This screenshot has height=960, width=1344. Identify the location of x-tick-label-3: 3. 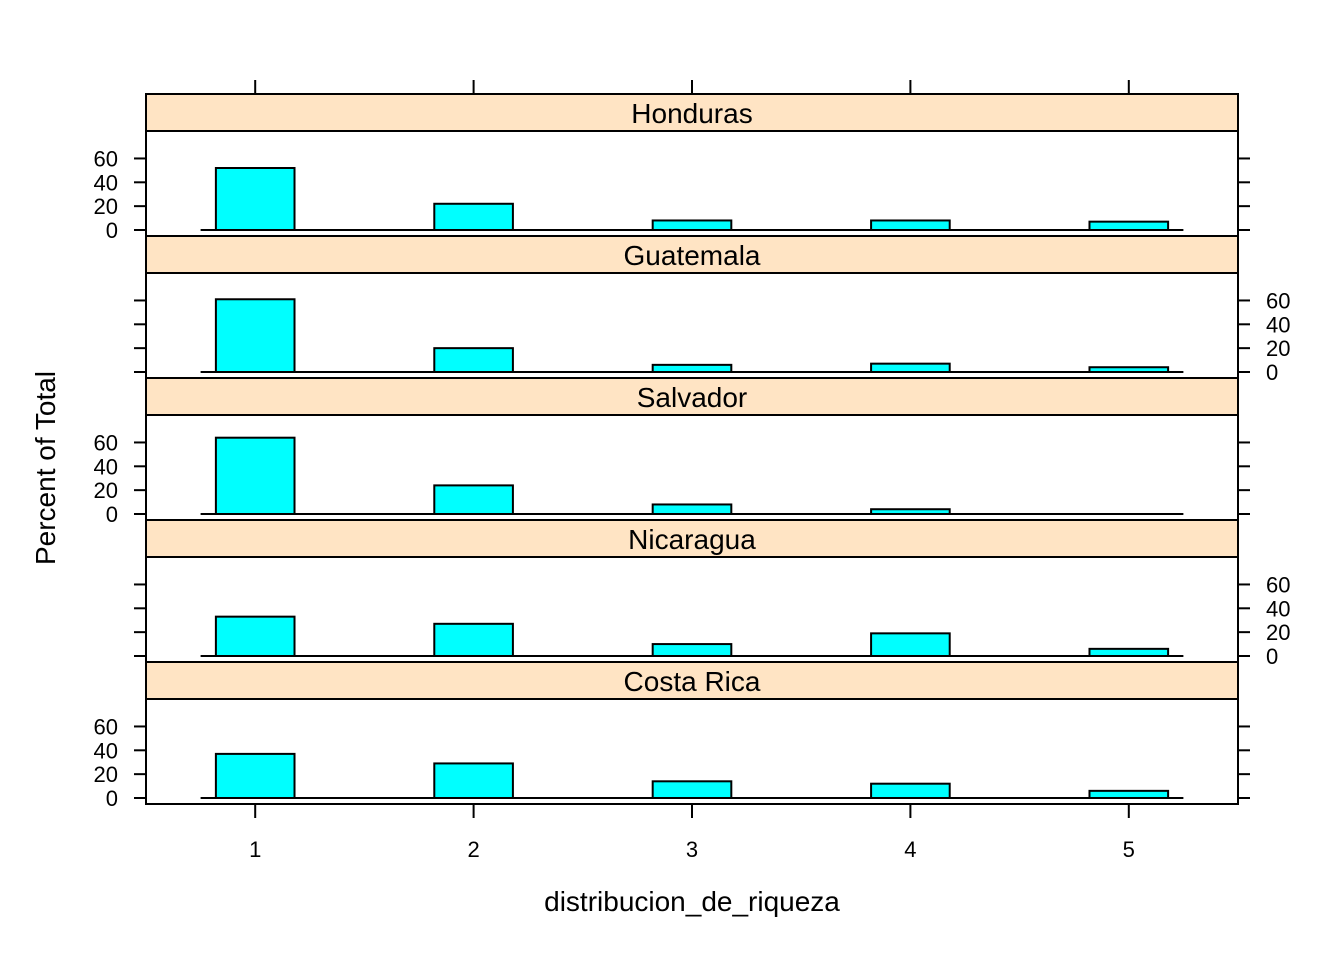
(692, 849).